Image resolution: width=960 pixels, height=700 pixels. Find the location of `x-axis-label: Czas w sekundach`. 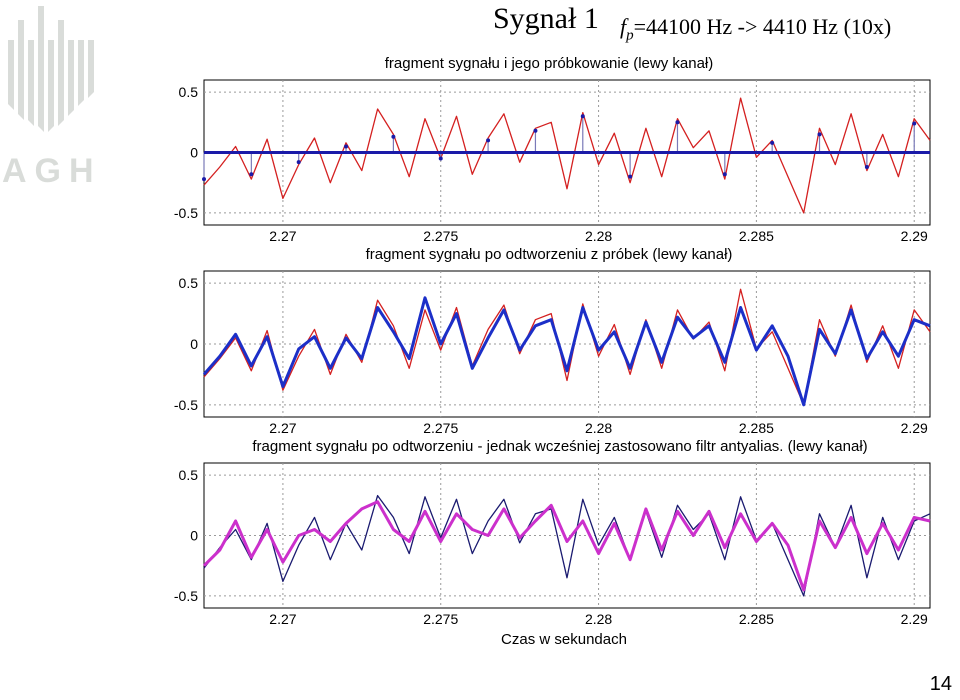

x-axis-label: Czas w sekundach is located at coordinates (564, 639).